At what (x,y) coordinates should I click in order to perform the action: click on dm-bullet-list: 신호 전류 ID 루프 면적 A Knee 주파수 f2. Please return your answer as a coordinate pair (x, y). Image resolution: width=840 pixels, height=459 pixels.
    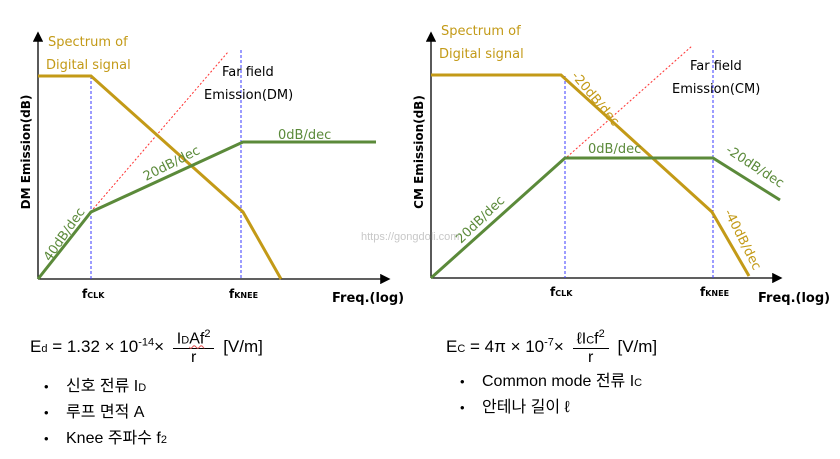
    Looking at the image, I should click on (105, 413).